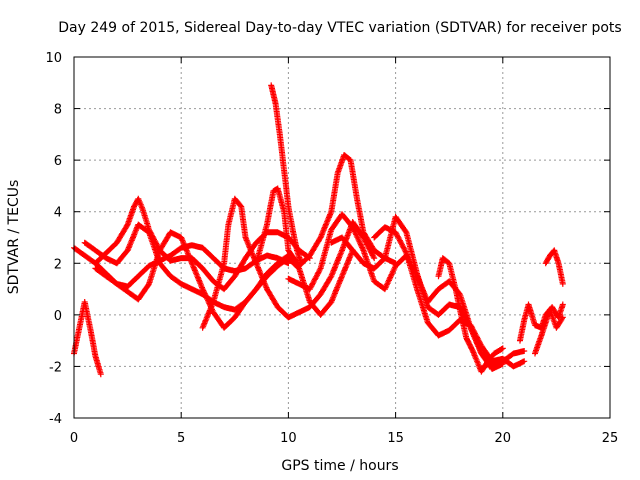  I want to click on x-tick-label: 20, so click(503, 438).